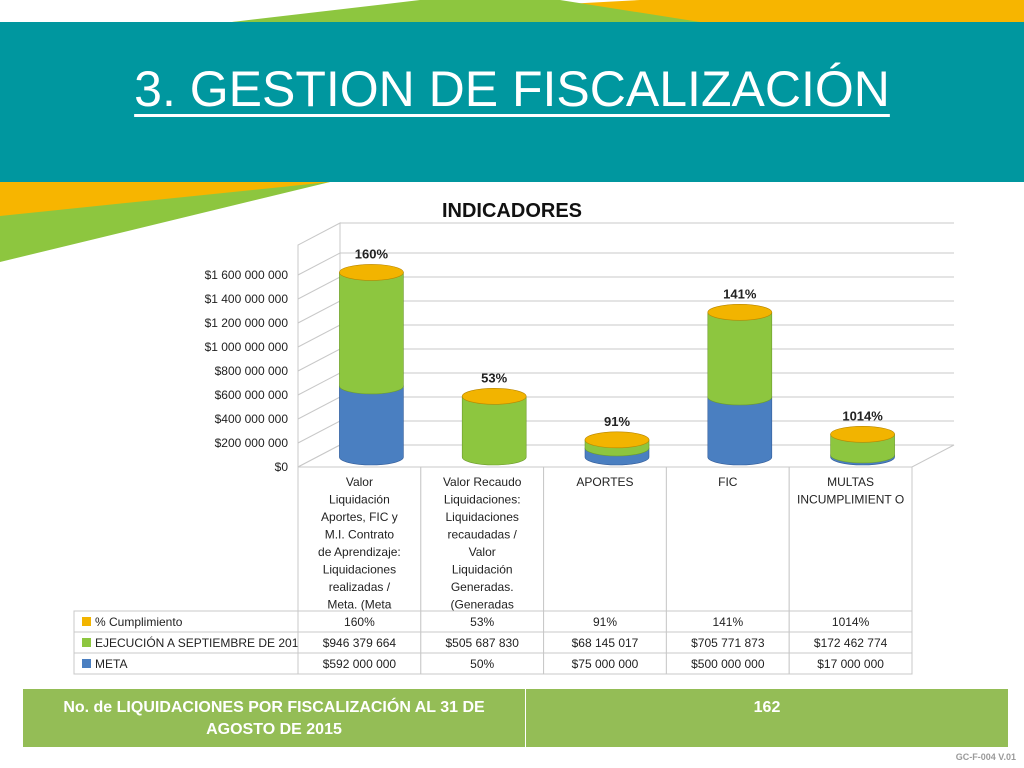  What do you see at coordinates (985, 757) in the screenshot?
I see `document-code: GC-F-004 V.01` at bounding box center [985, 757].